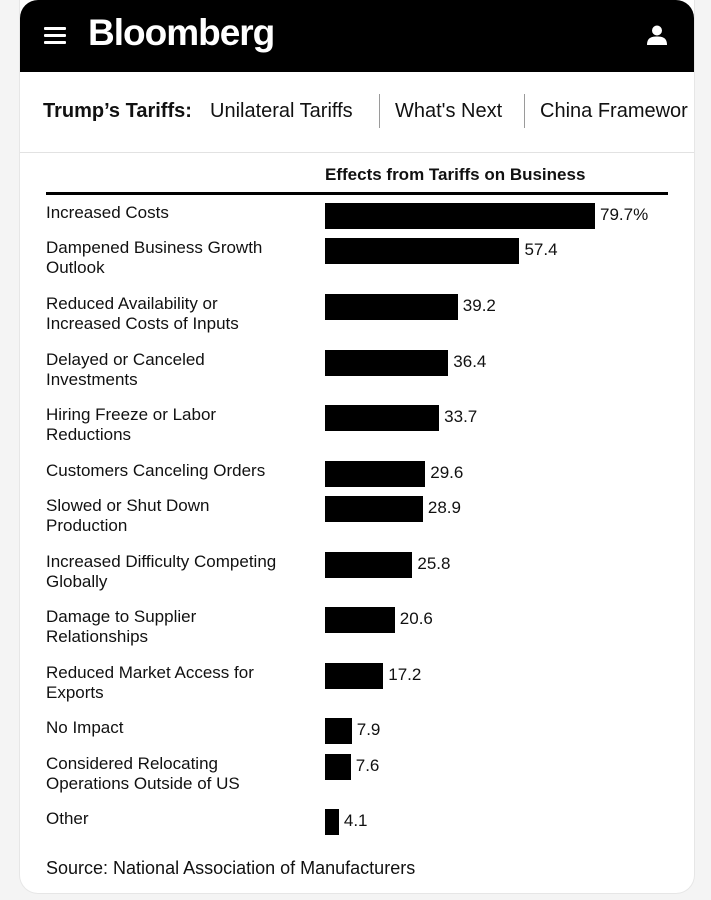  What do you see at coordinates (181, 683) in the screenshot?
I see `category-label: Reduced Market Access for Exports` at bounding box center [181, 683].